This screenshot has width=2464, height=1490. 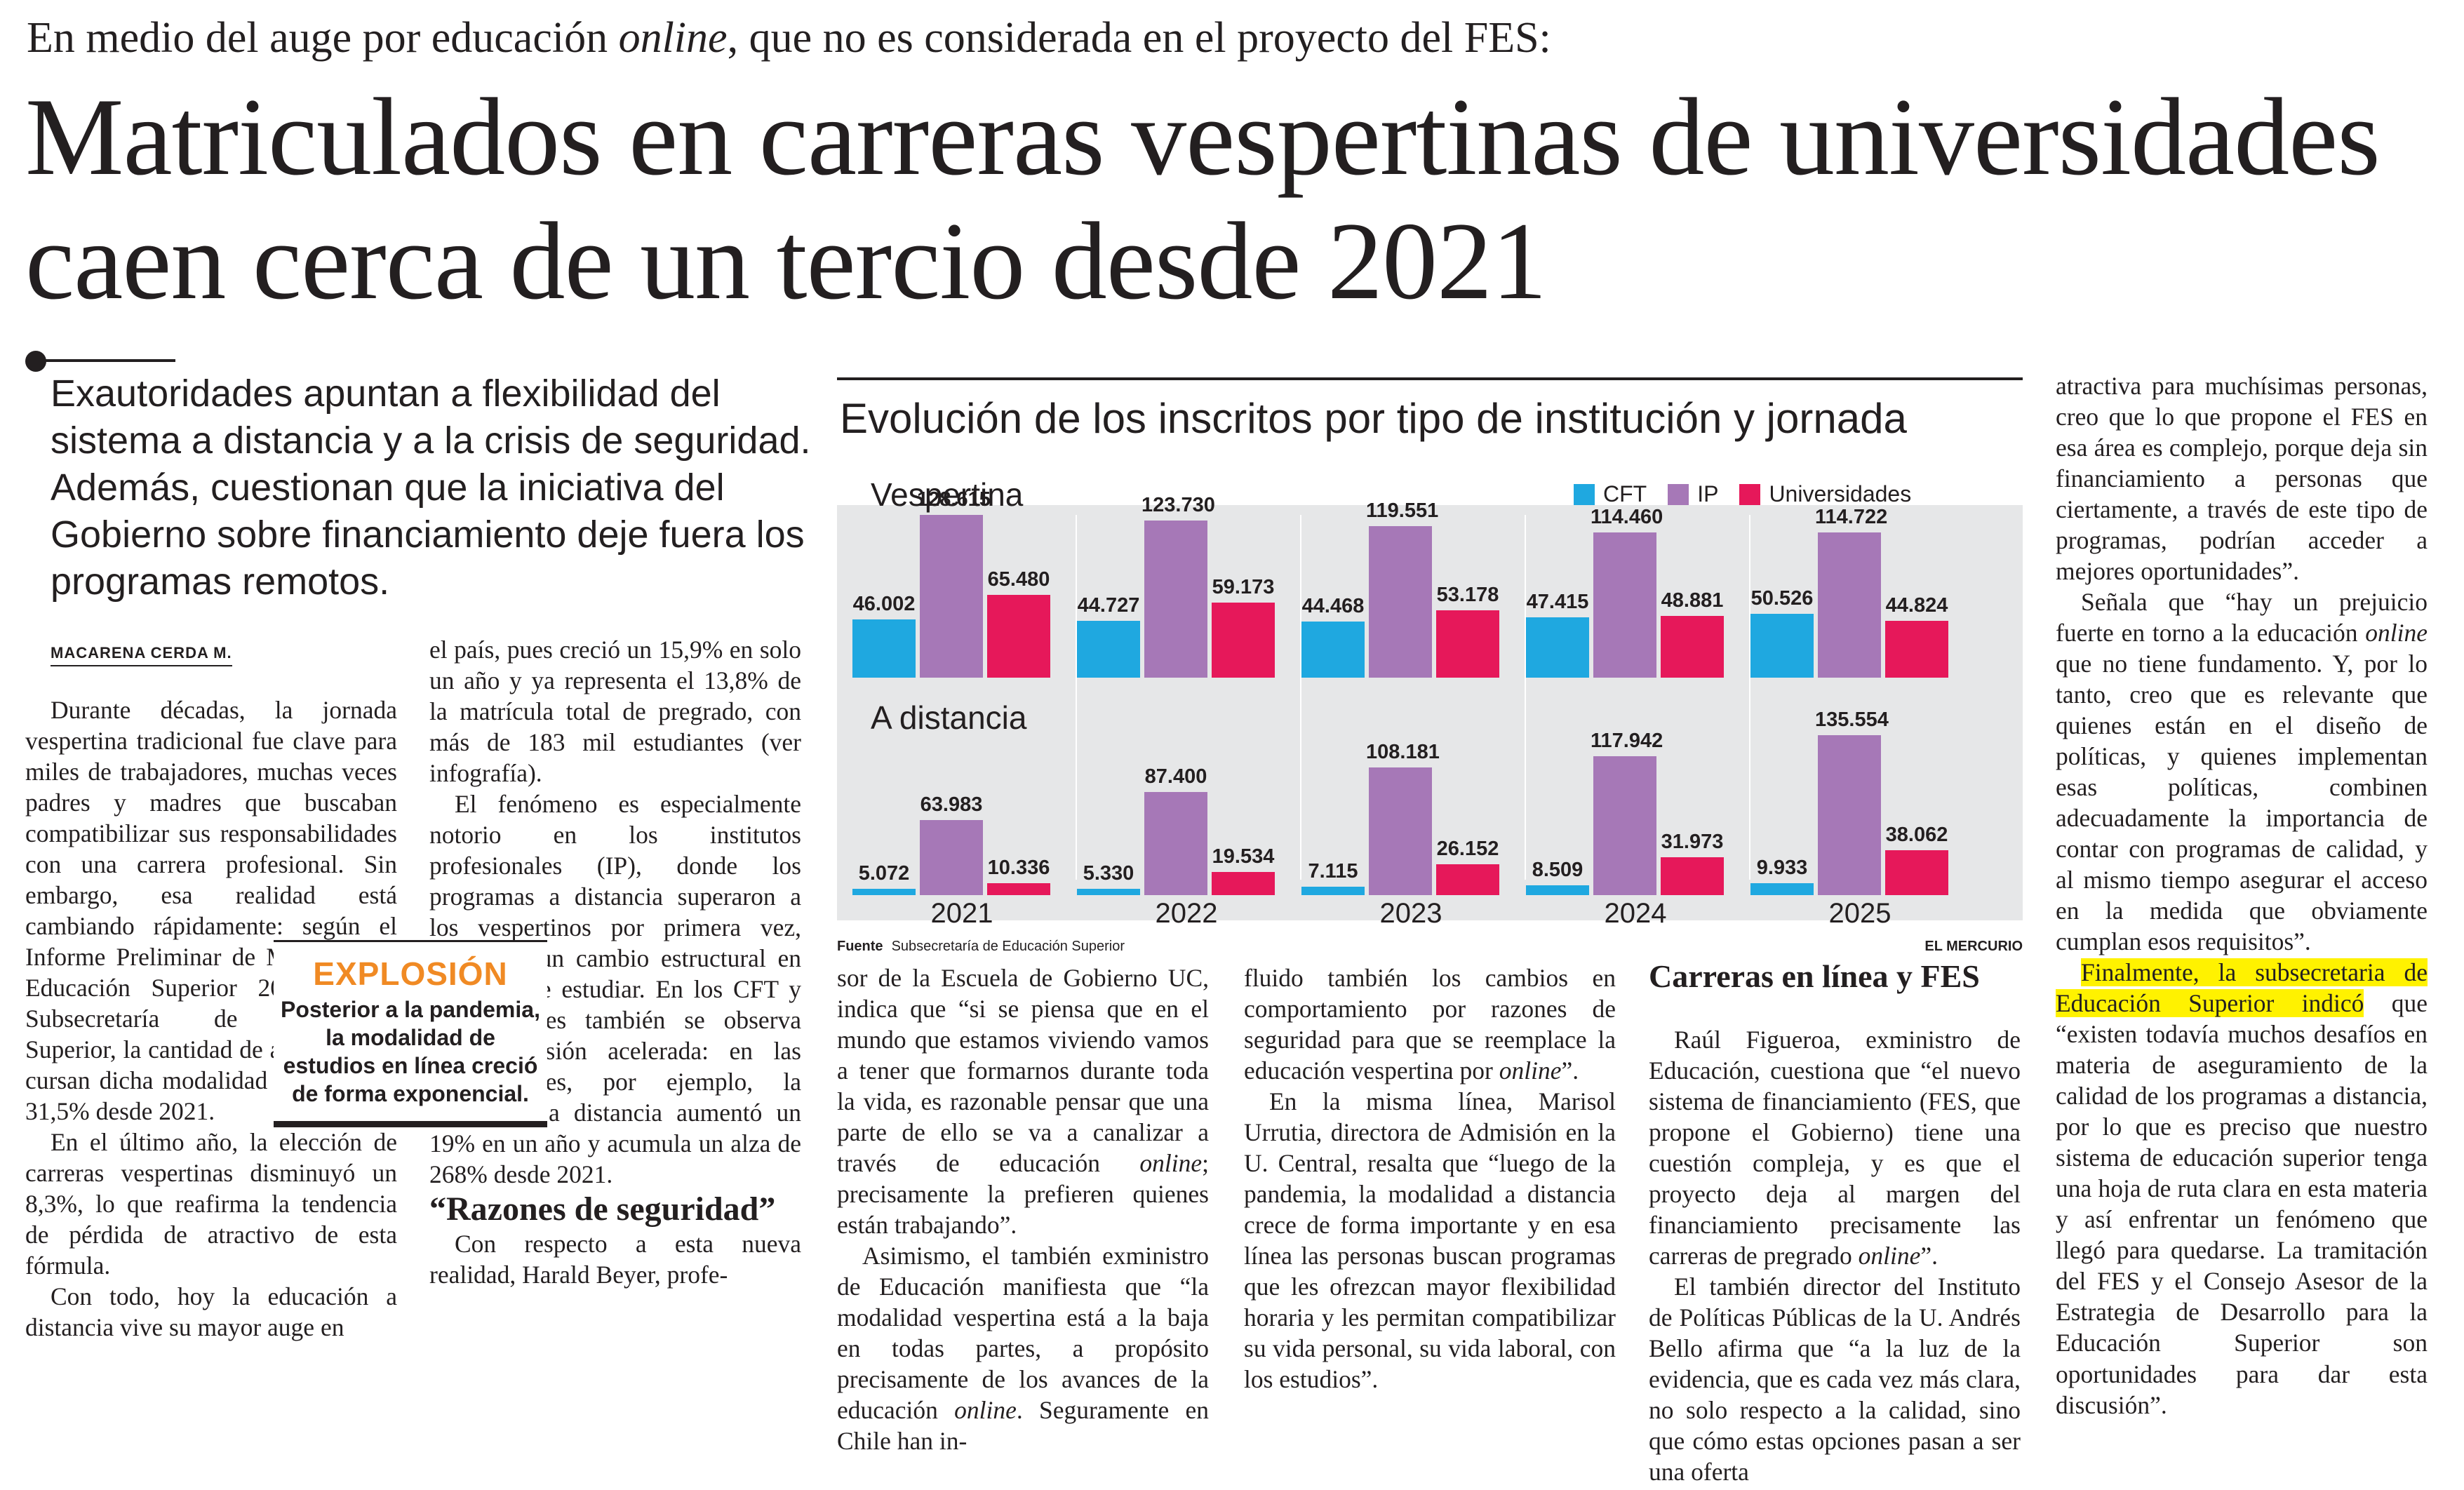 What do you see at coordinates (1023, 1426) in the screenshot?
I see `text-run: . Seguramente en Chile han in-` at bounding box center [1023, 1426].